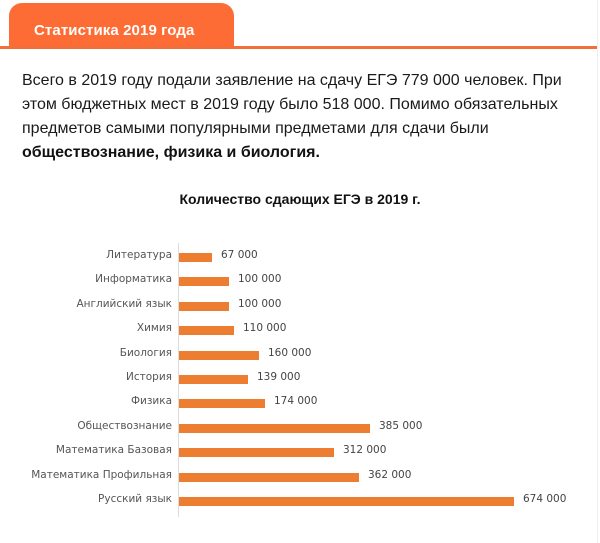  I want to click on chart-title: Количество сдающих ЕГЭ в 2019 г., so click(300, 199).